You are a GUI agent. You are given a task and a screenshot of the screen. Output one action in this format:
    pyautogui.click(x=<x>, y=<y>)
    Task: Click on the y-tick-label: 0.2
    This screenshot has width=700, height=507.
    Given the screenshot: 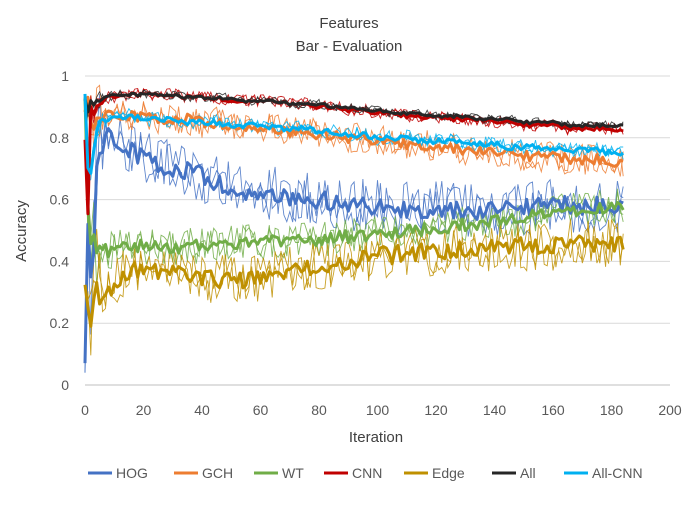 What is the action you would take?
    pyautogui.click(x=60, y=323)
    